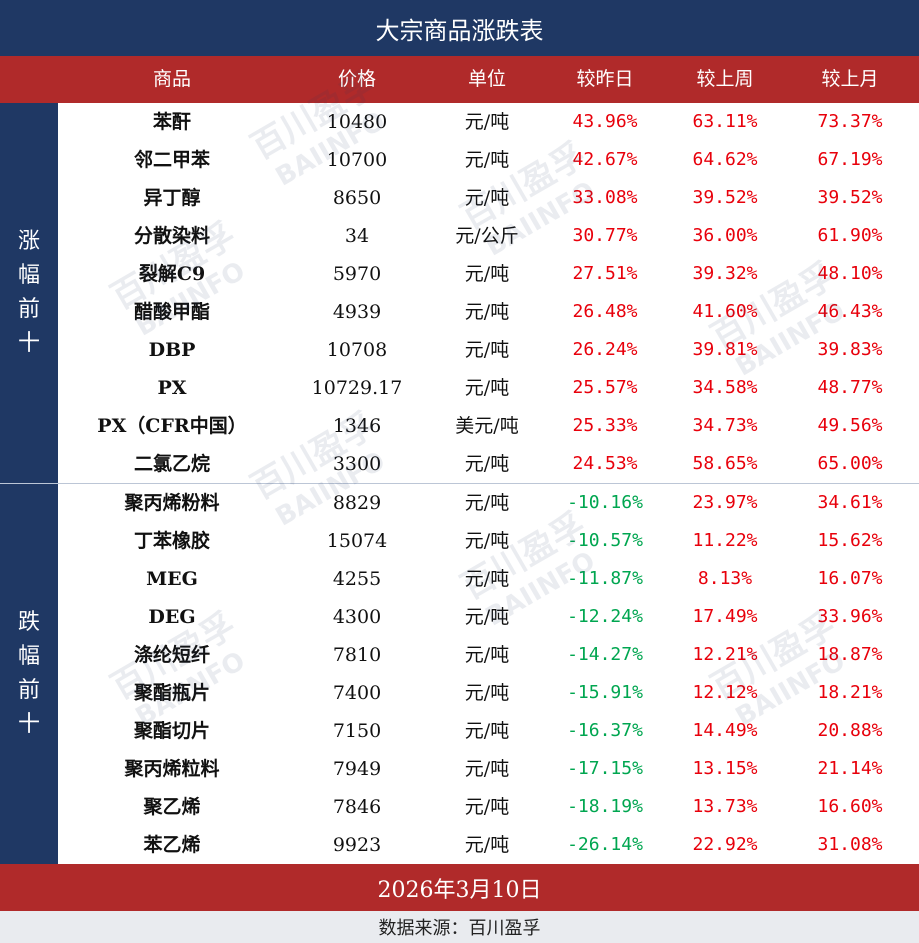  Describe the element at coordinates (28, 292) in the screenshot. I see `section-label-text: 涨幅前十` at that location.